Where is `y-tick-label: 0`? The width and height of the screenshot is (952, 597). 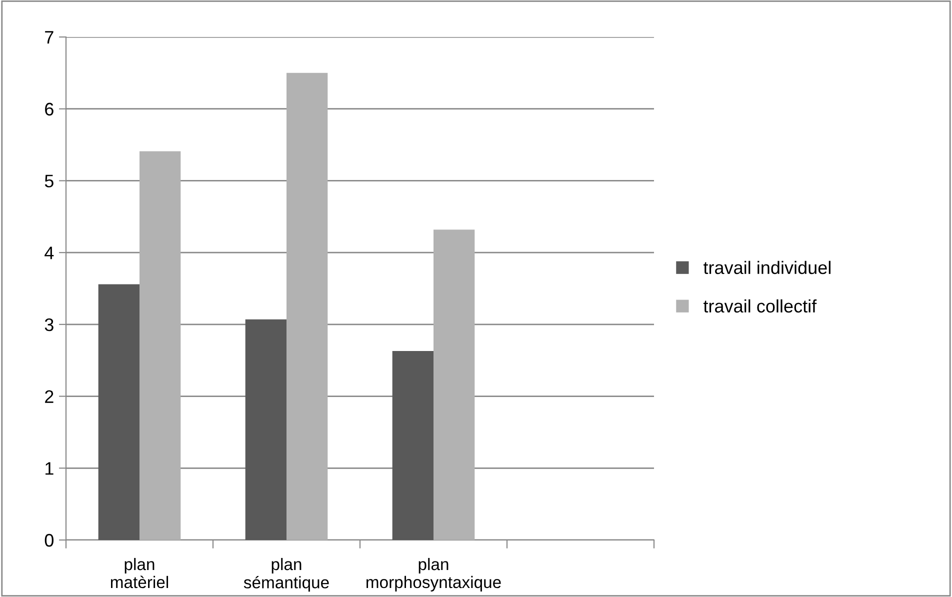
y-tick-label: 0 is located at coordinates (49, 540).